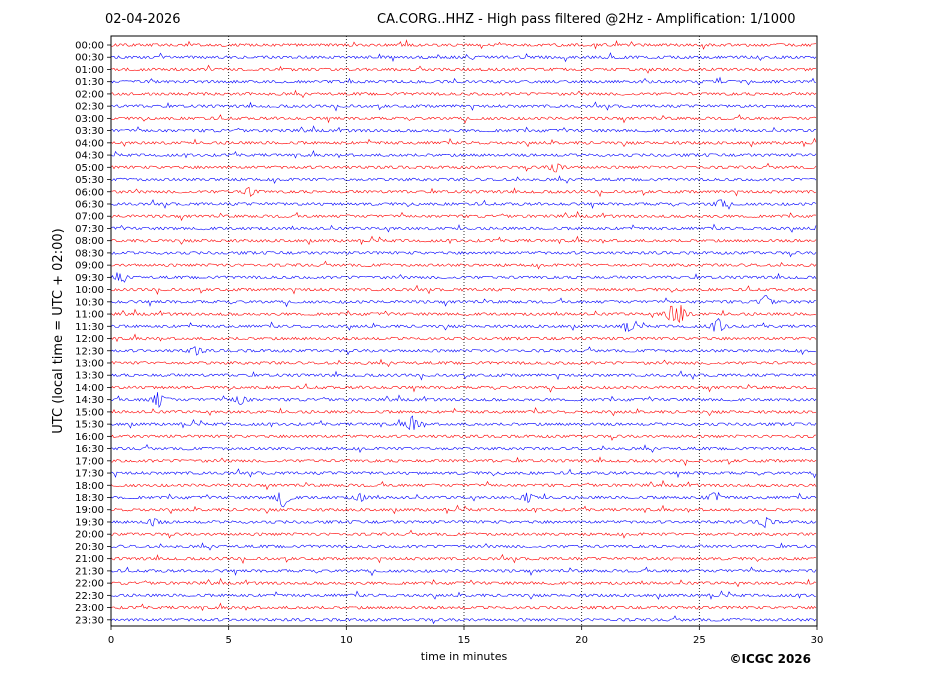 This screenshot has height=696, width=927. I want to click on y-tick-label: 11:00, so click(89, 315).